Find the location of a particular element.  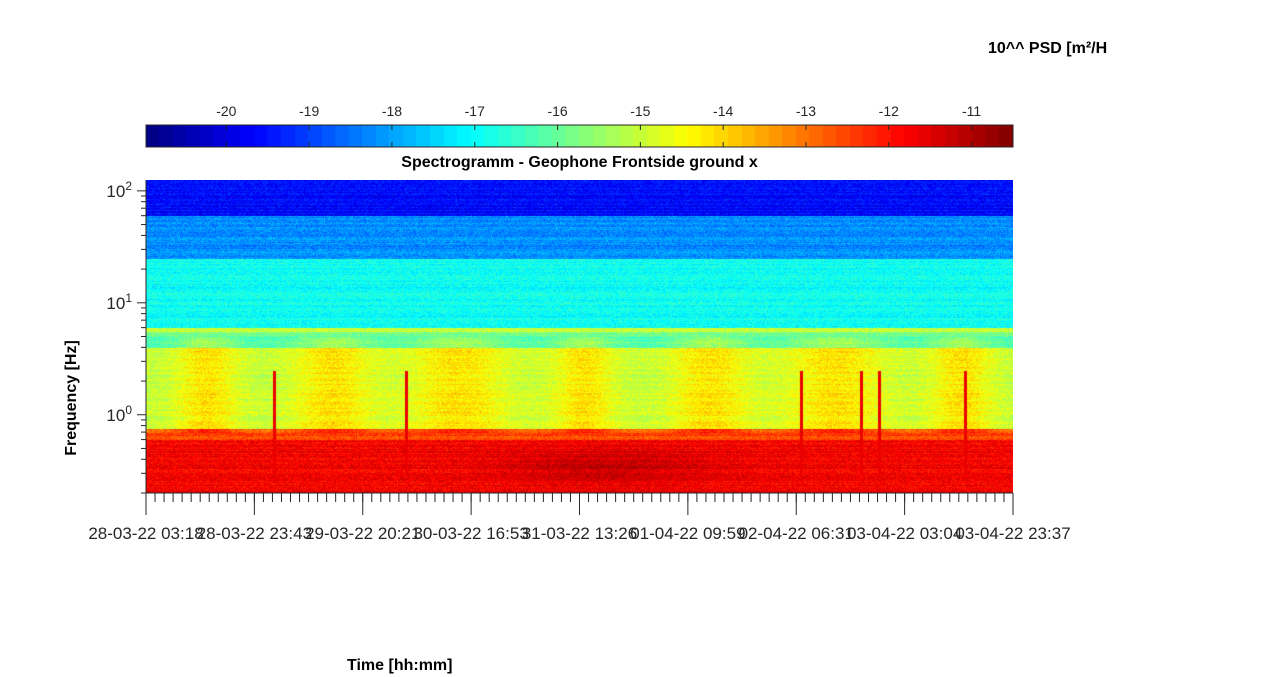

colorbar-tick-label: -11 is located at coordinates (971, 111).